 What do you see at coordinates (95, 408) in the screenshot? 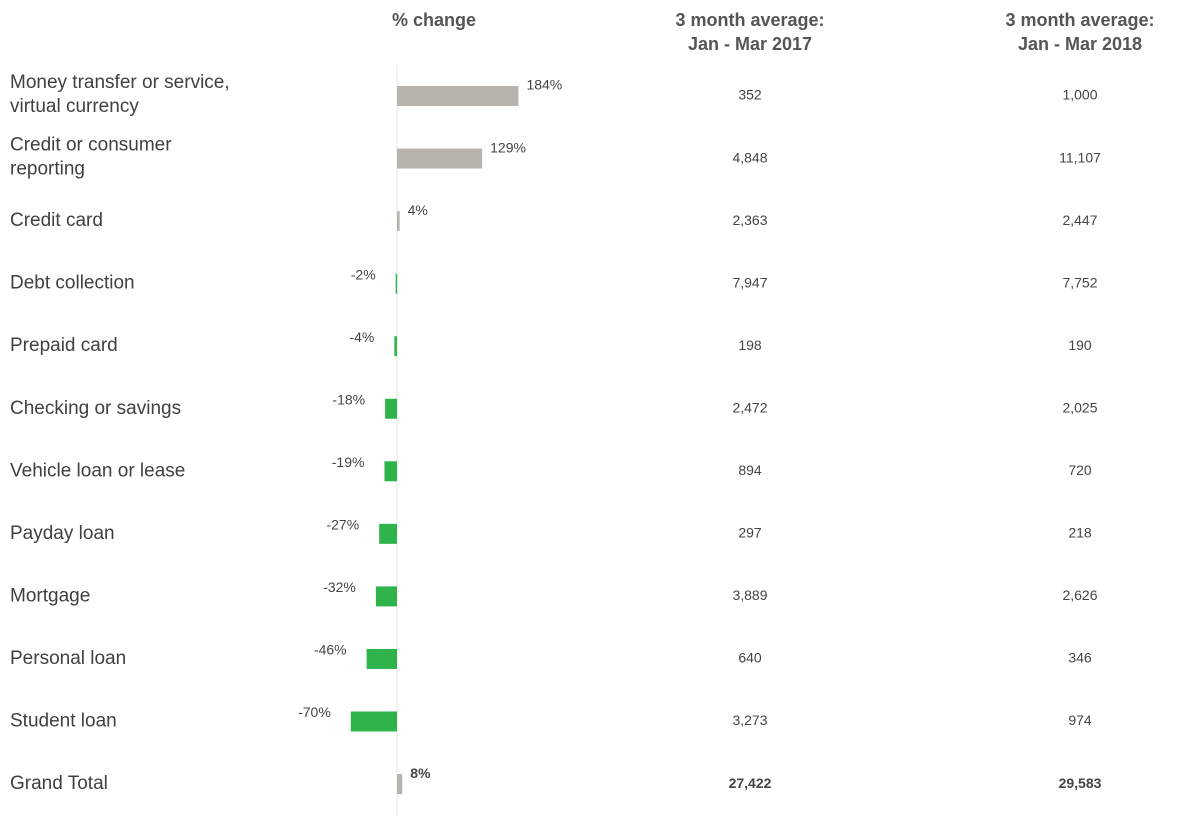
I see `category-label: Checking or savings` at bounding box center [95, 408].